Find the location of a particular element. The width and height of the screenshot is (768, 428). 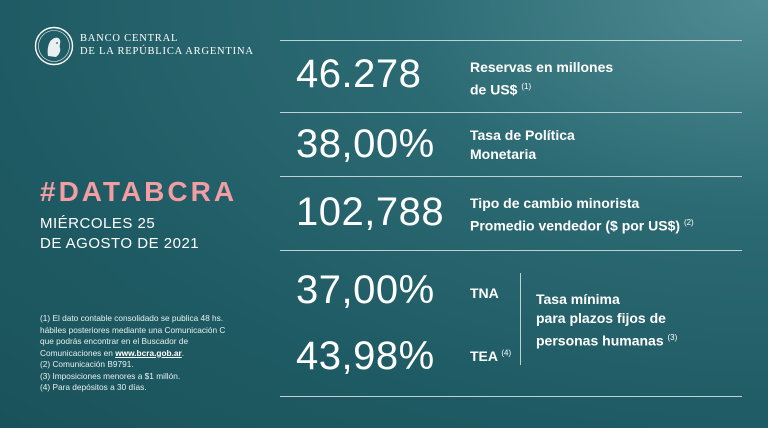

bcra-seal-icon is located at coordinates (54, 46).